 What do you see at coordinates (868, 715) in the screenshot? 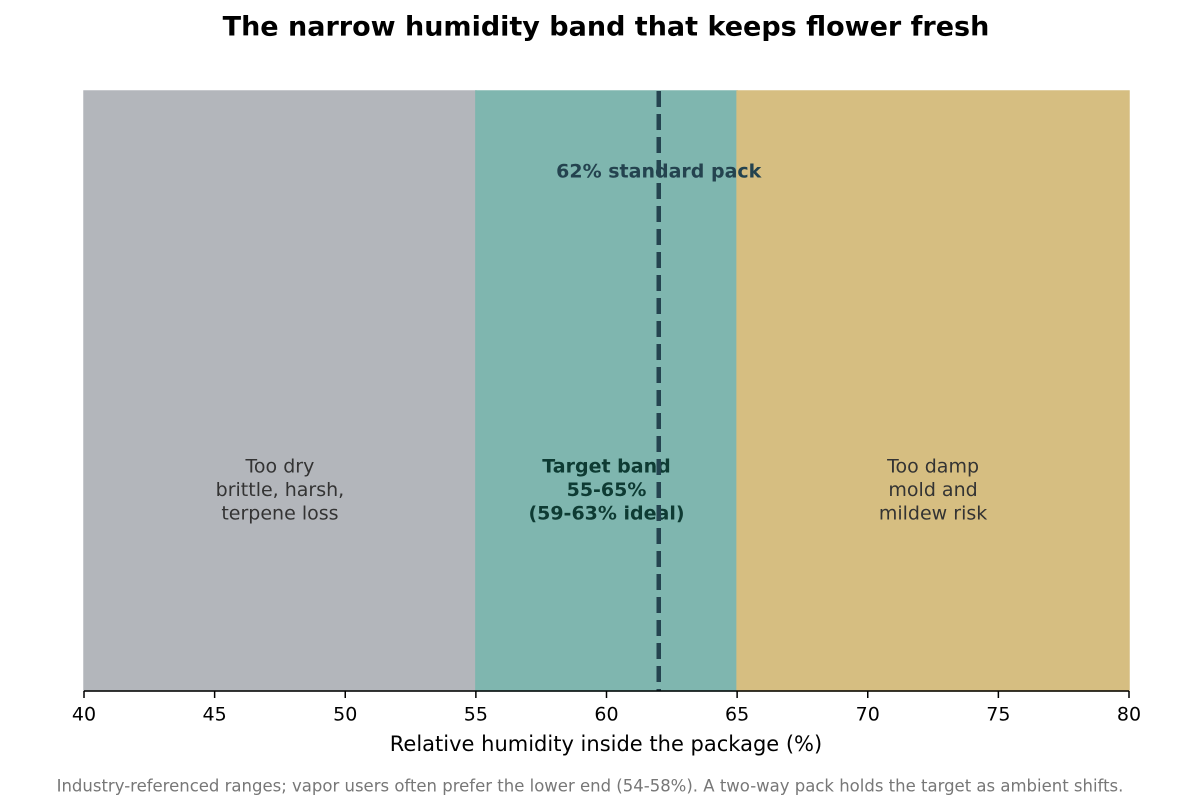
I see `x-tick-label: 70` at bounding box center [868, 715].